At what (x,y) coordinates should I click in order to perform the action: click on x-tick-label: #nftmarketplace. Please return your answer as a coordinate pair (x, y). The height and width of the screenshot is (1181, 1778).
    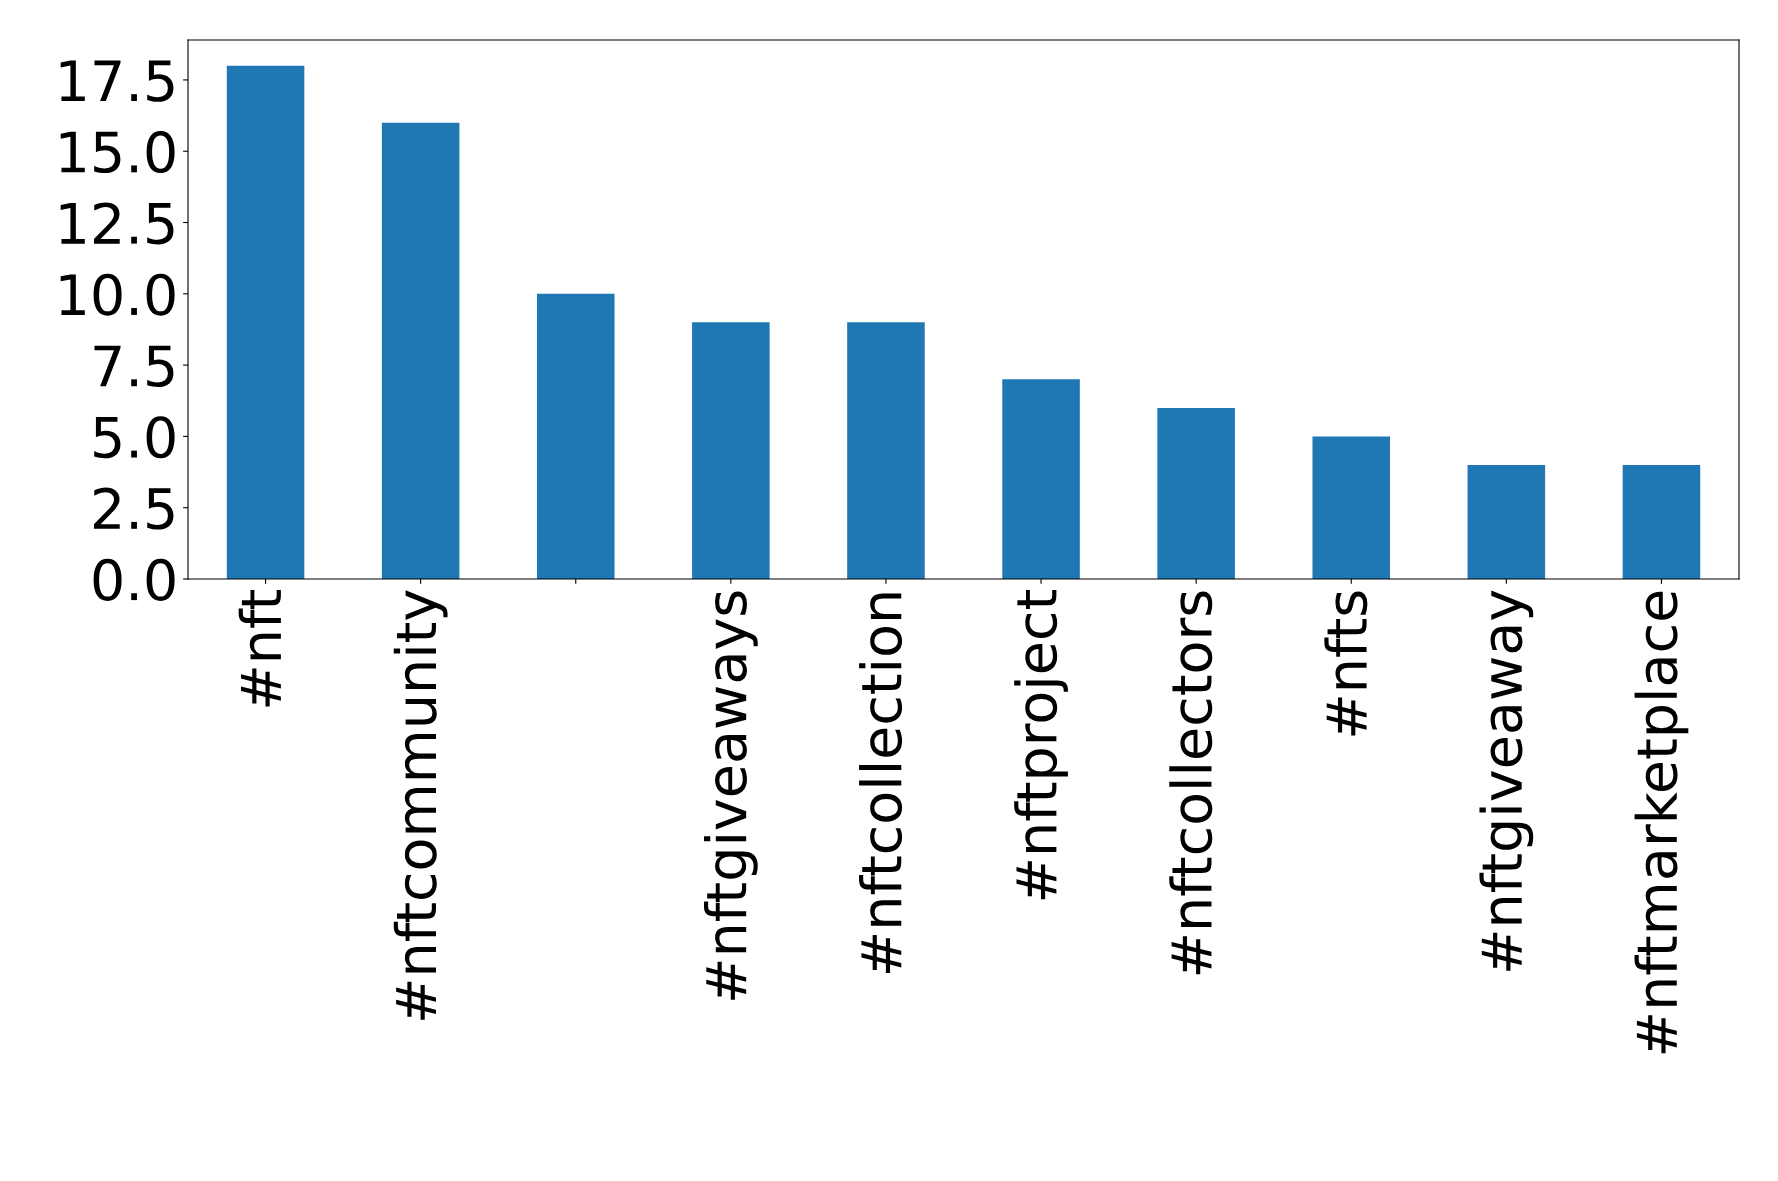
    Looking at the image, I should click on (1661, 822).